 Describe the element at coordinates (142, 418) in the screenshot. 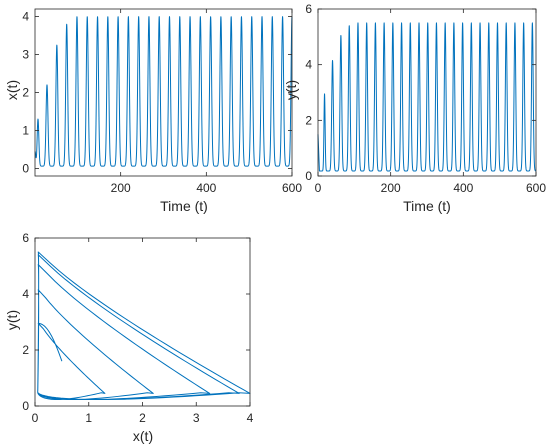

I see `phase-xtick-label: 2` at that location.